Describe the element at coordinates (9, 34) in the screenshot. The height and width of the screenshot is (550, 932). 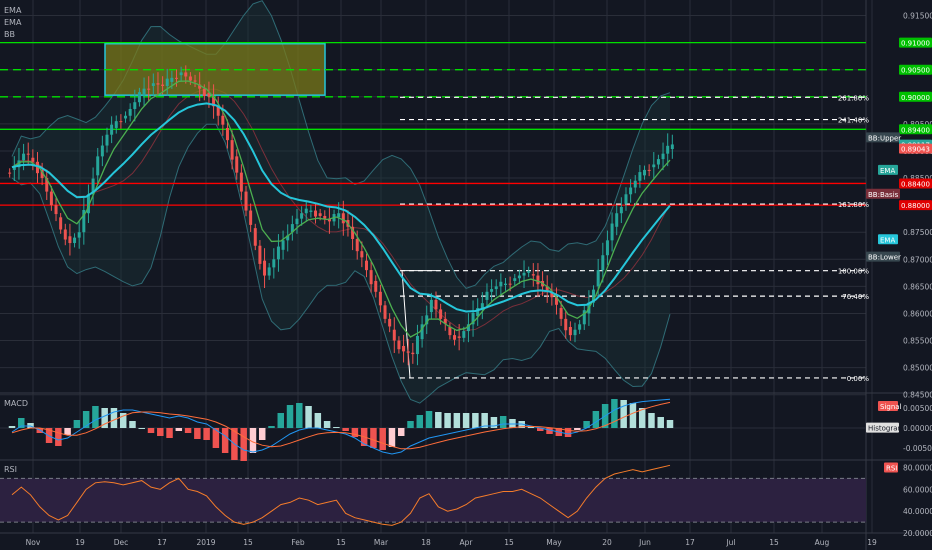
I see `legend-bb: BB` at that location.